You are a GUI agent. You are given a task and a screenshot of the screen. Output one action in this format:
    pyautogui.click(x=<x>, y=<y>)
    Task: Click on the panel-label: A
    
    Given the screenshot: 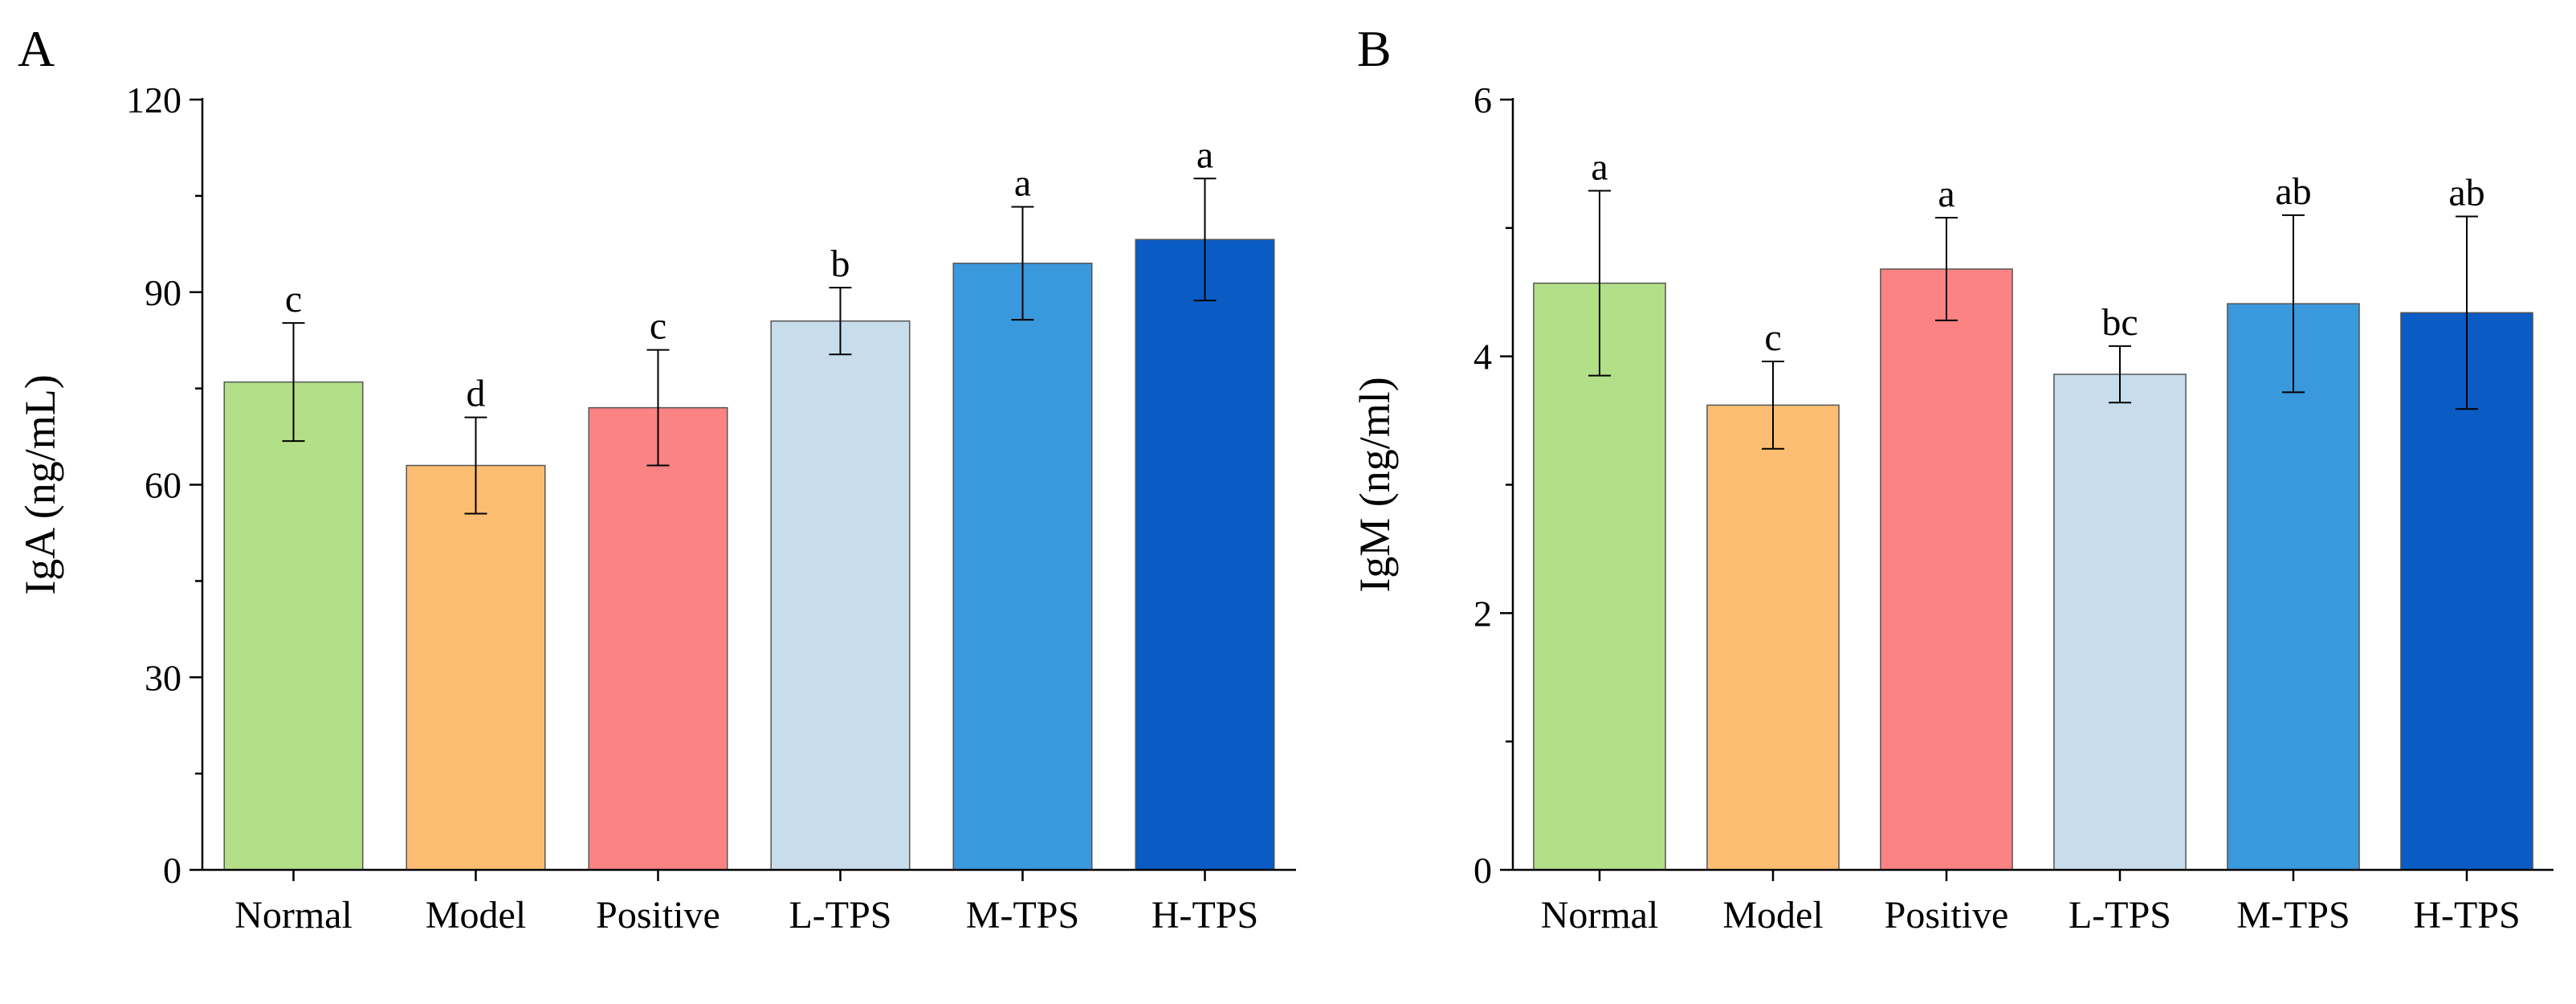 What is the action you would take?
    pyautogui.click(x=36, y=48)
    